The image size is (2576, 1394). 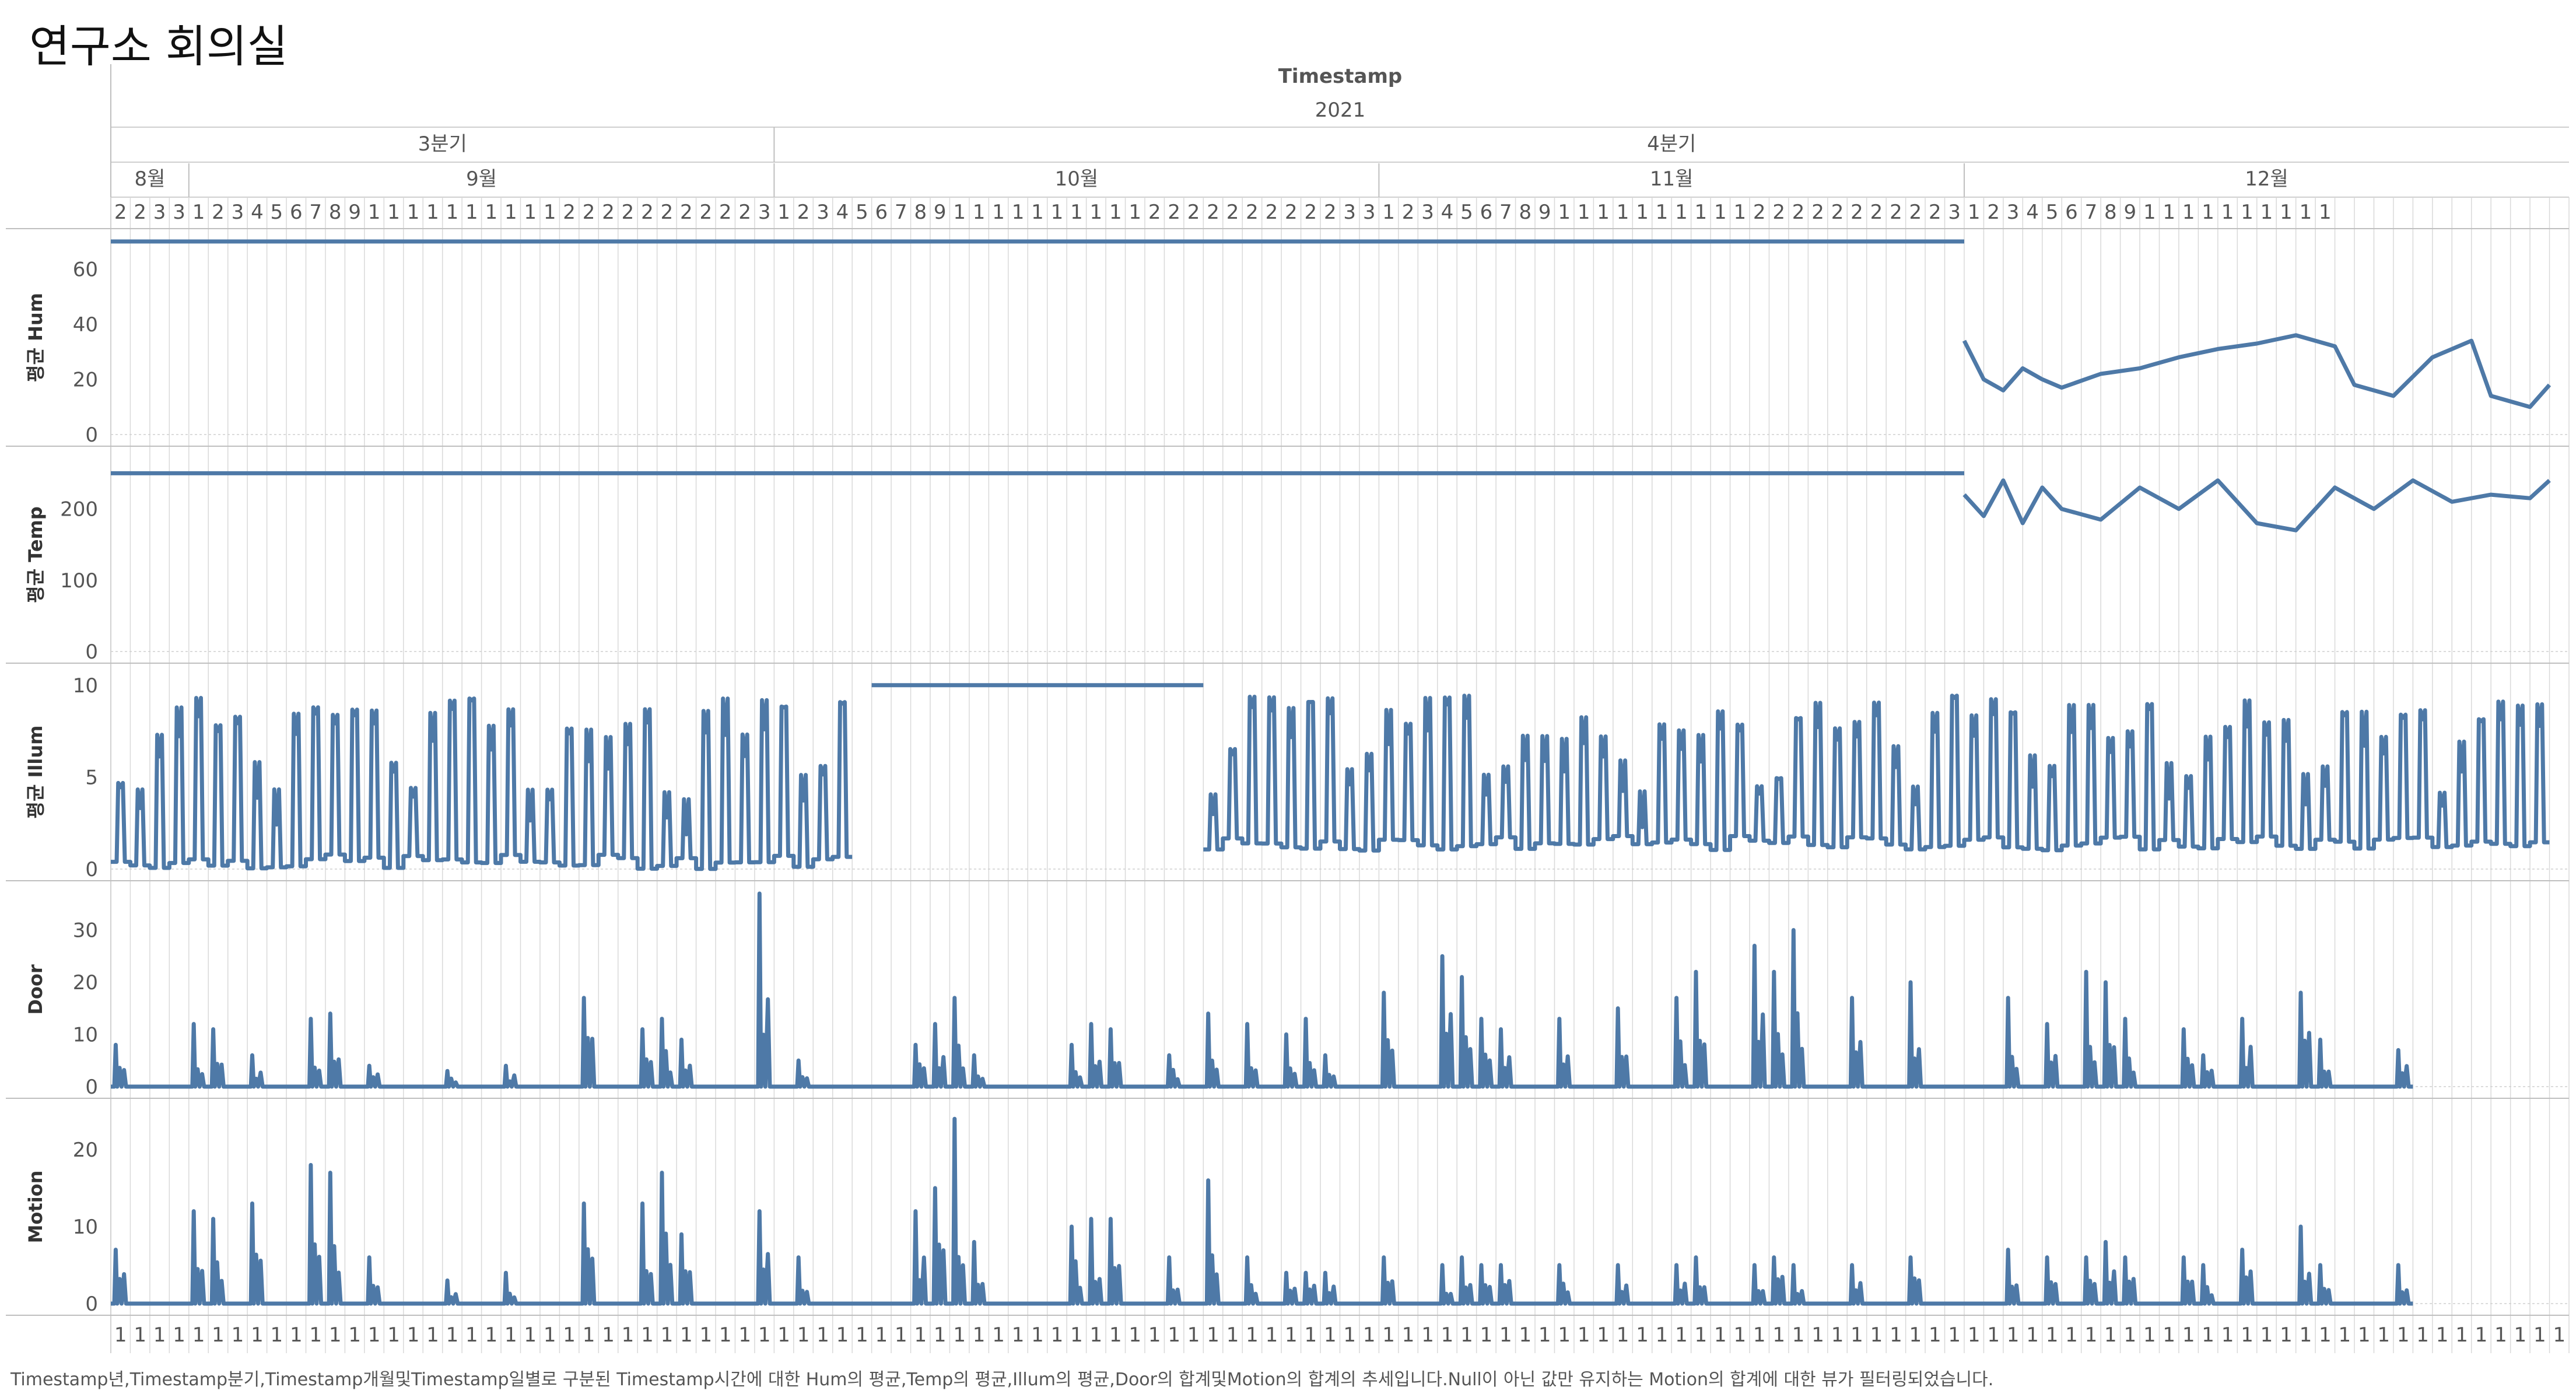 I want to click on quarter-label: 3분기, so click(x=442, y=144).